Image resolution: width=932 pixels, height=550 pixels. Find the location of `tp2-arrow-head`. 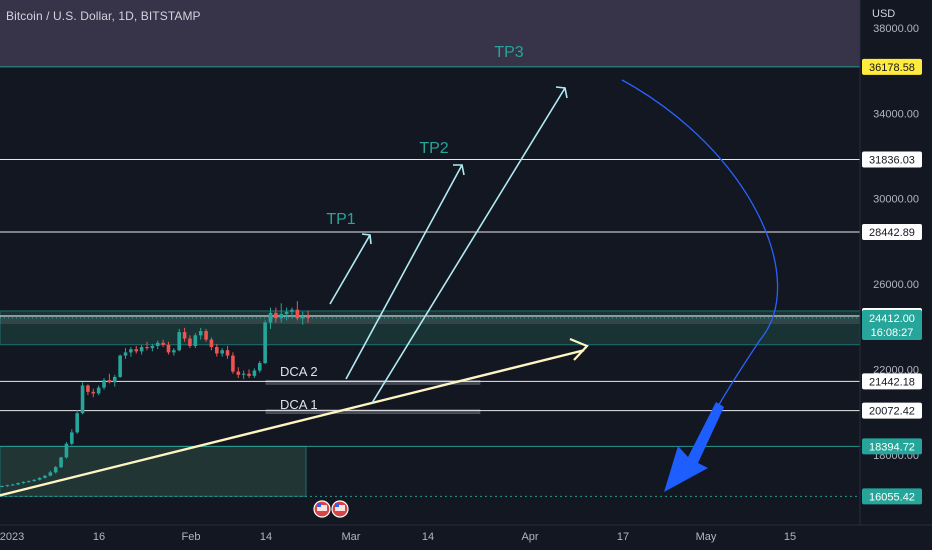

tp2-arrow-head is located at coordinates (459, 170).